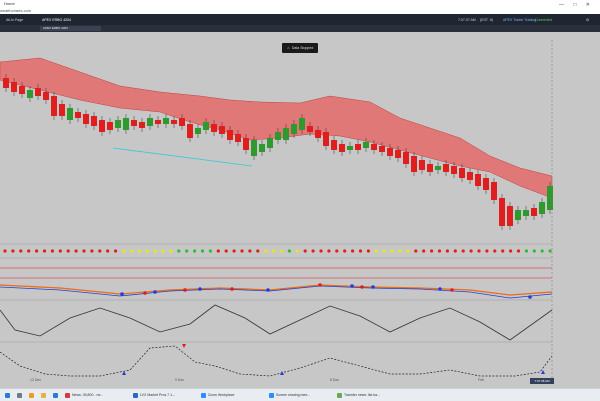 This screenshot has width=600, height=401. I want to click on settings-icon: ⚙, so click(588, 20).